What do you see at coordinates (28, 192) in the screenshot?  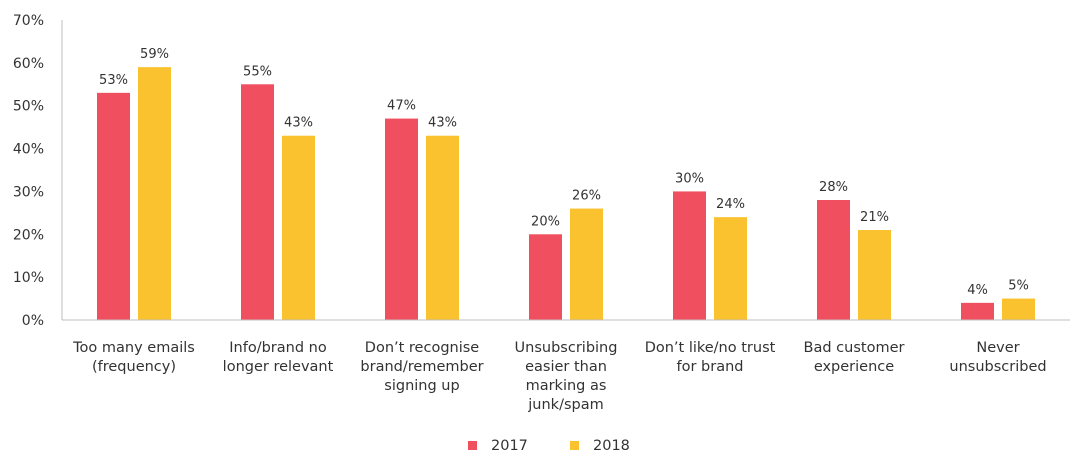 I see `y-tick-label: 30%` at bounding box center [28, 192].